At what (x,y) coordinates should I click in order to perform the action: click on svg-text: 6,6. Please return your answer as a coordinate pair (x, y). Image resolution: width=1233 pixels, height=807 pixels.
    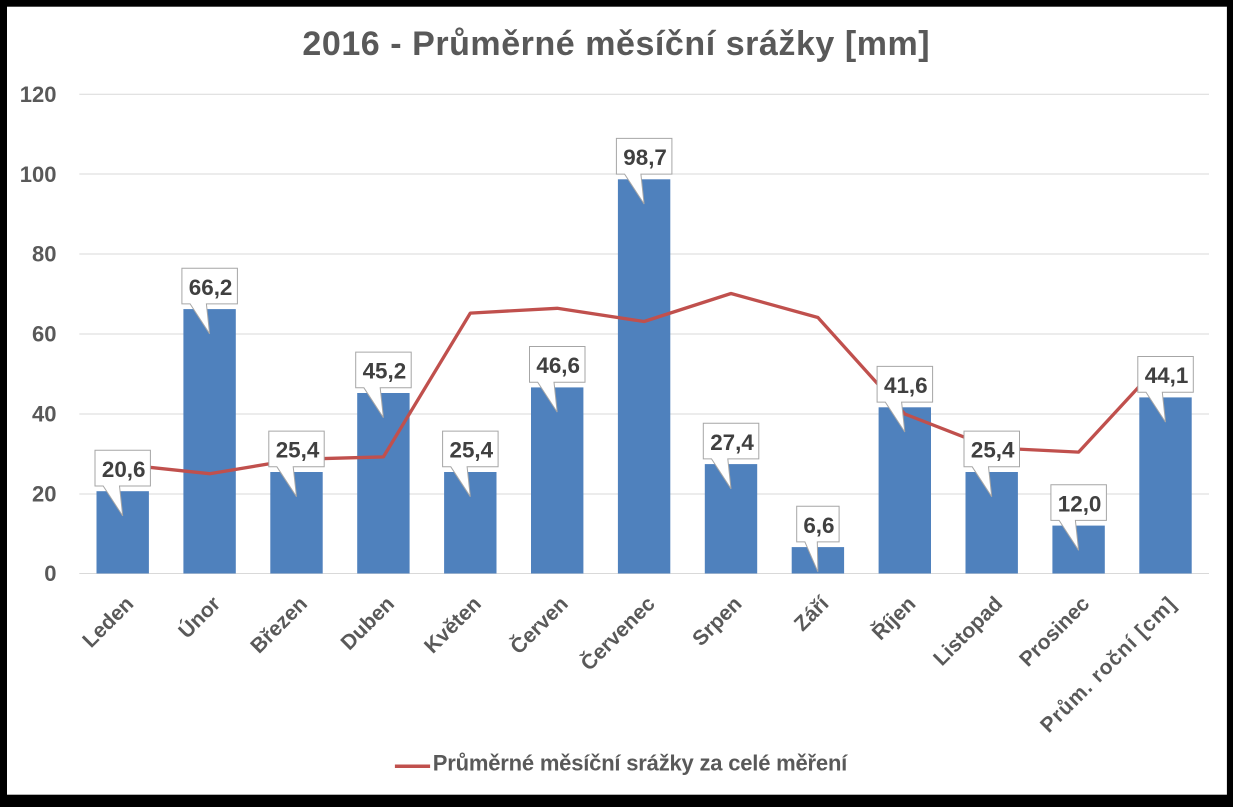
    Looking at the image, I should click on (818, 525).